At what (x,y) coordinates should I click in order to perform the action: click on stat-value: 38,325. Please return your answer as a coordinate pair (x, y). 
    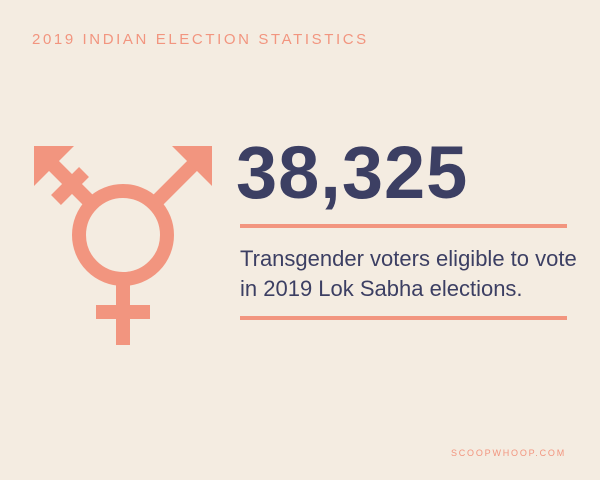
    Looking at the image, I should click on (352, 172).